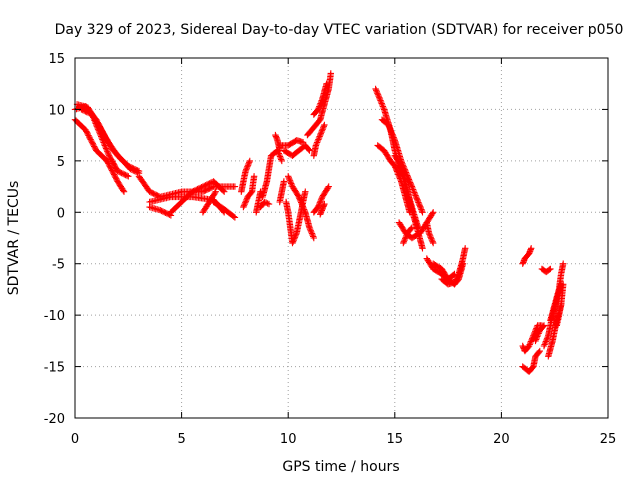 This screenshot has height=480, width=640. Describe the element at coordinates (56, 59) in the screenshot. I see `y-tick-label: 15` at that location.